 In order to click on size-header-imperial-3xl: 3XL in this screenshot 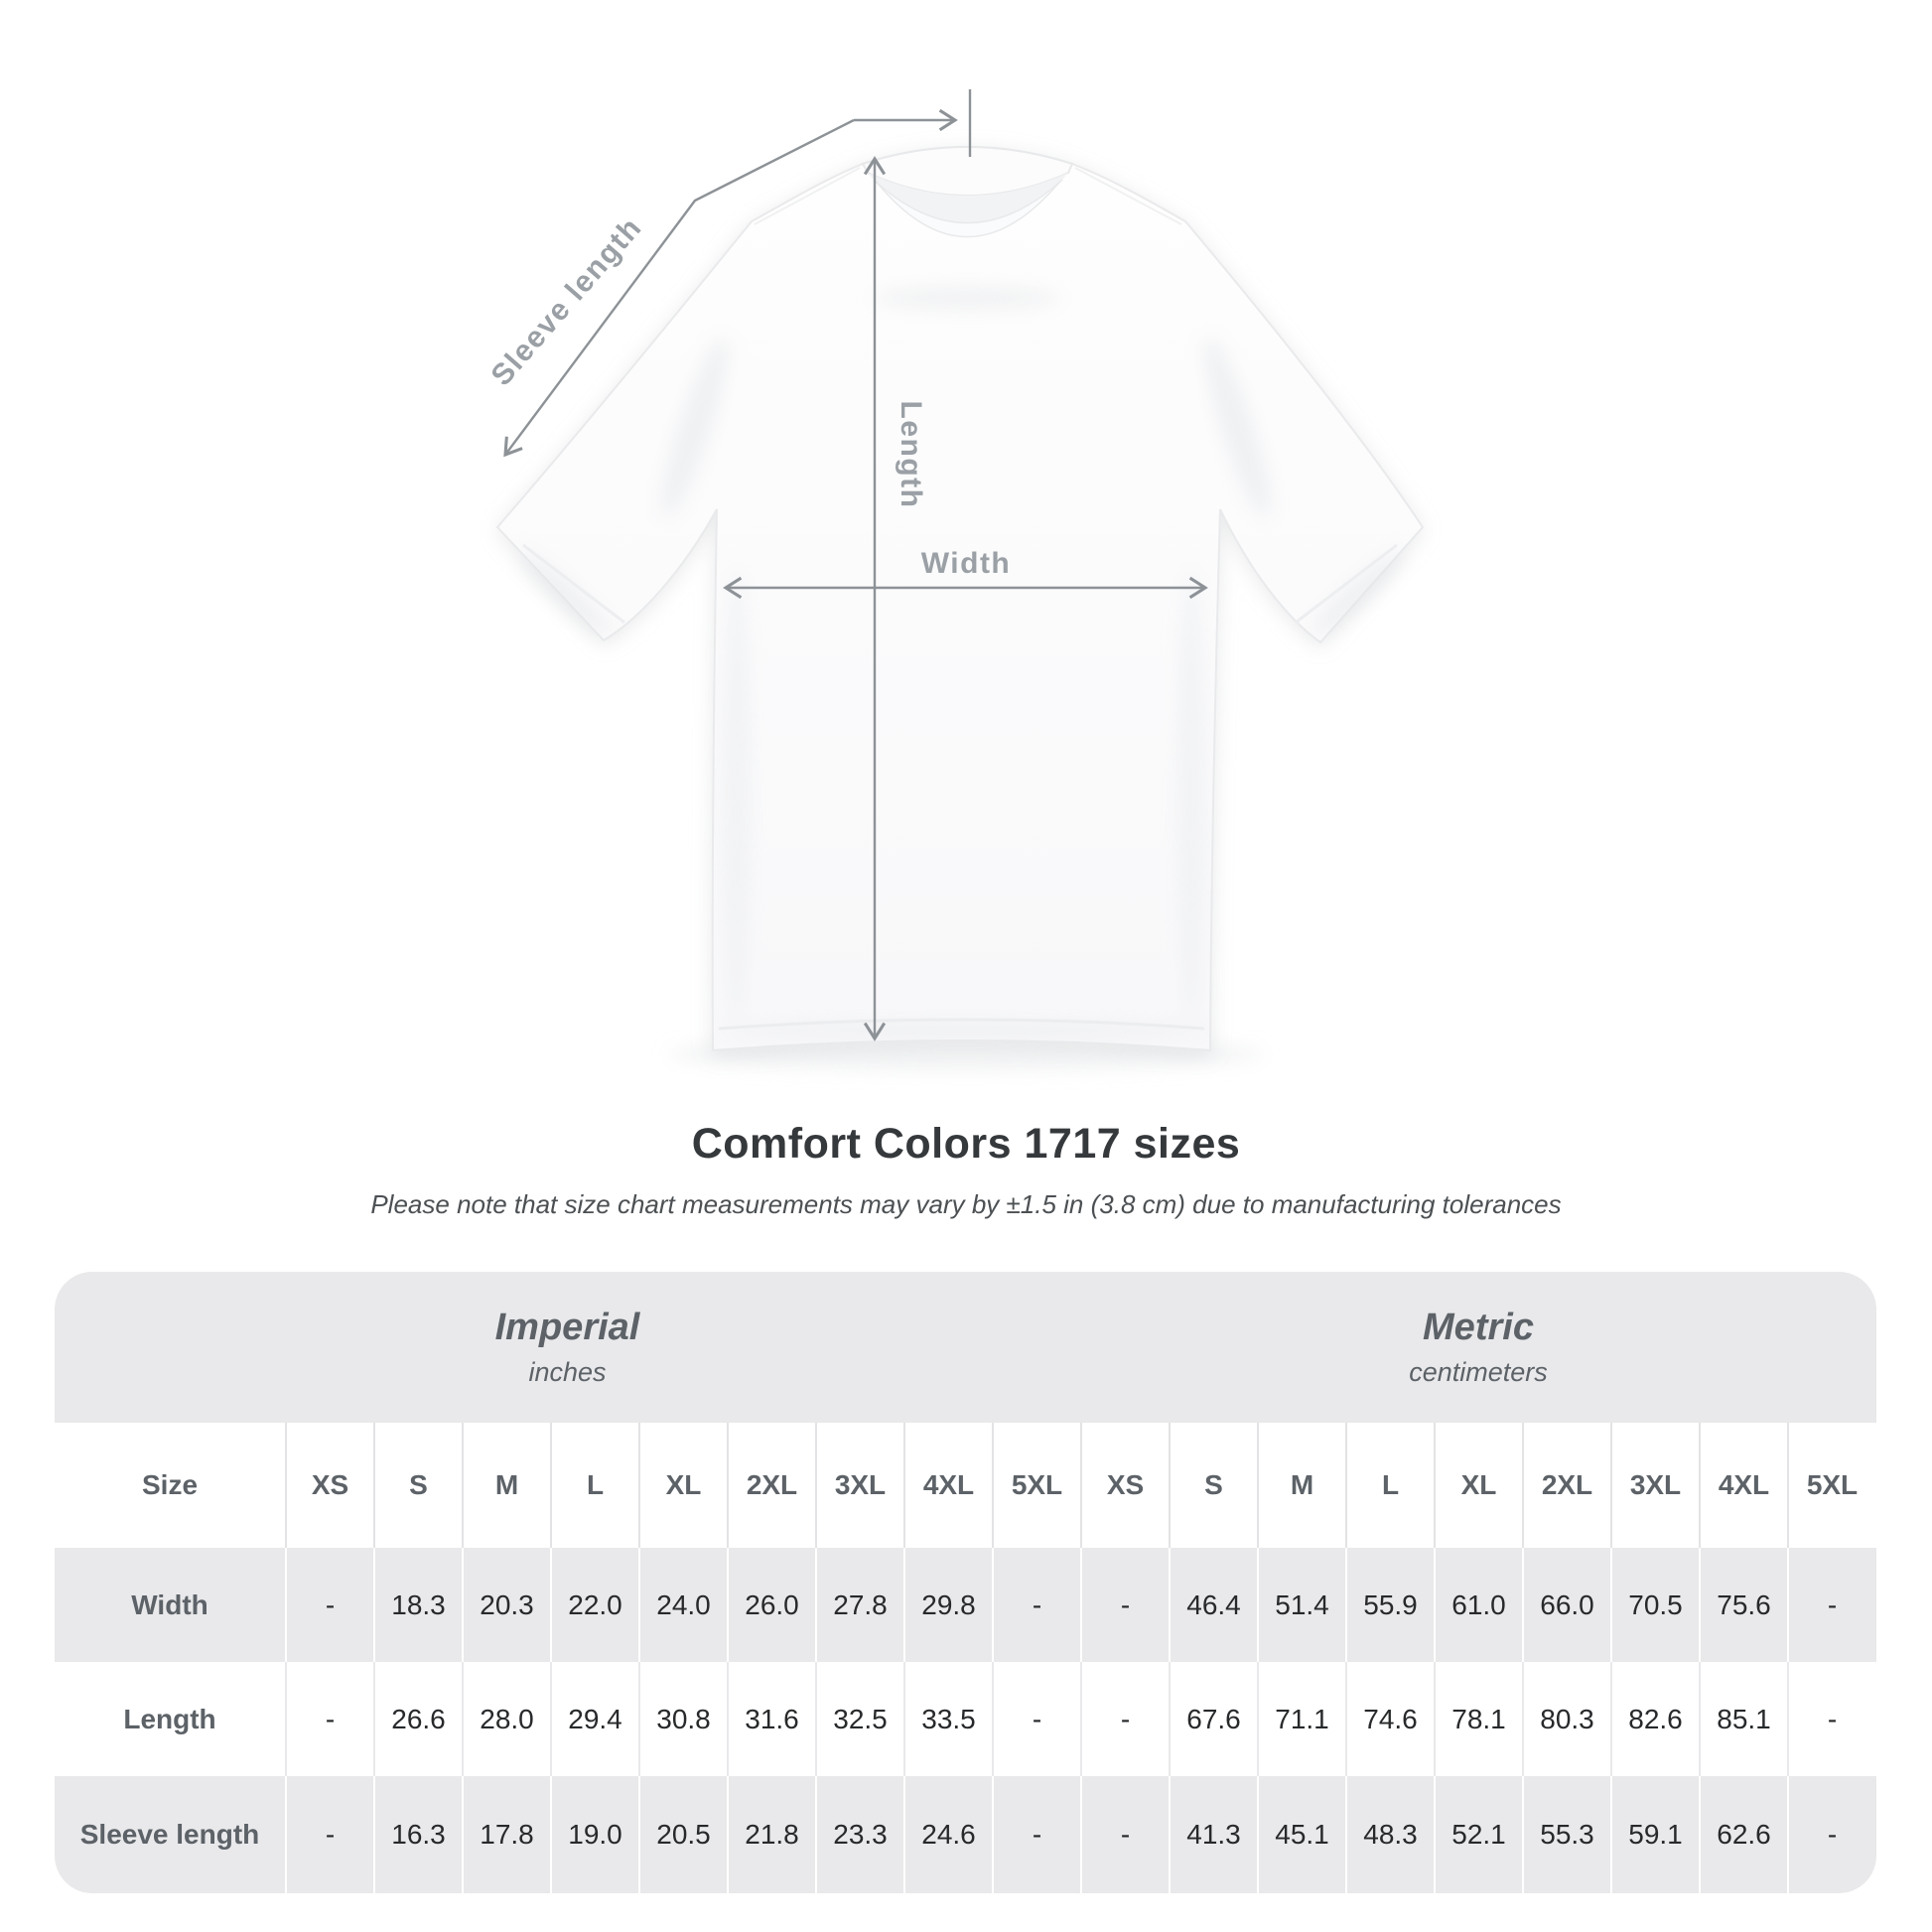, I will do `click(859, 1486)`.